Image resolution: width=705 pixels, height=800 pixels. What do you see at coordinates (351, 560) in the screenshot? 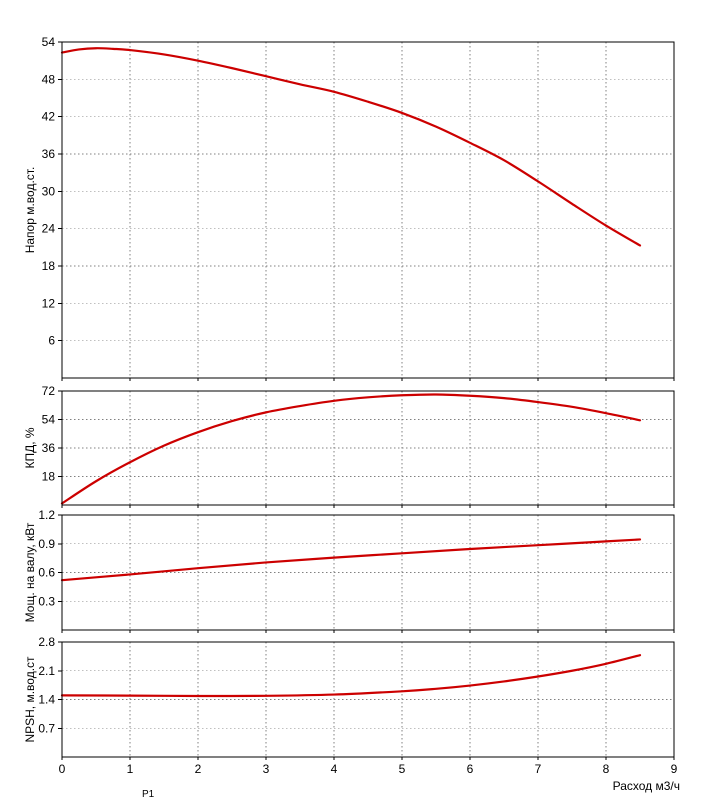
I see `power-curve` at bounding box center [351, 560].